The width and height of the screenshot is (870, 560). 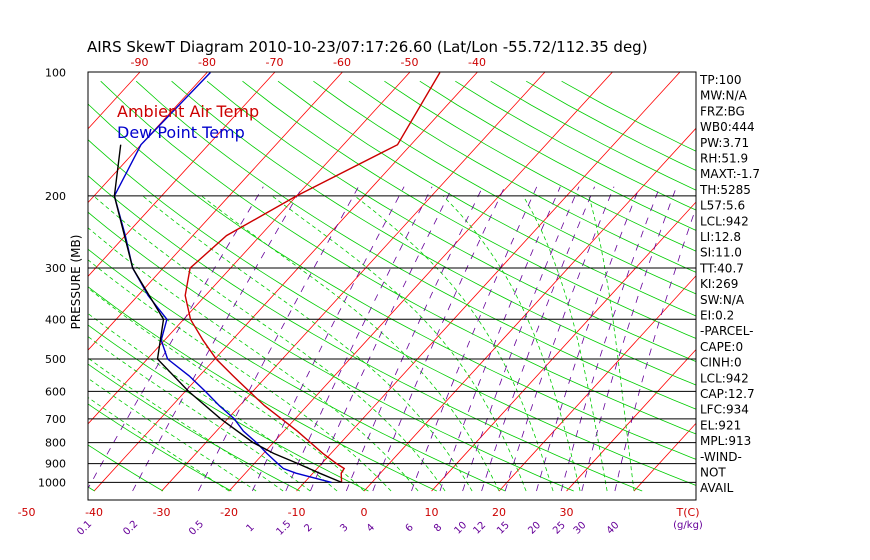 I want to click on index-label: FRZ:BG, so click(x=722, y=111).